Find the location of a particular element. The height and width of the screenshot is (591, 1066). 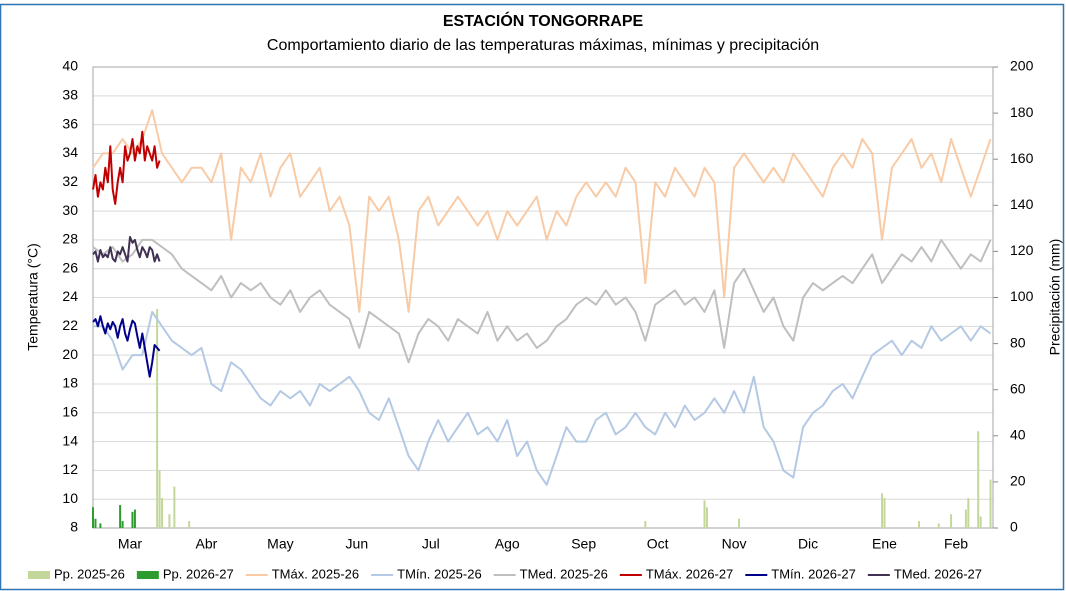

y2-tick-label: 120 is located at coordinates (1022, 250).